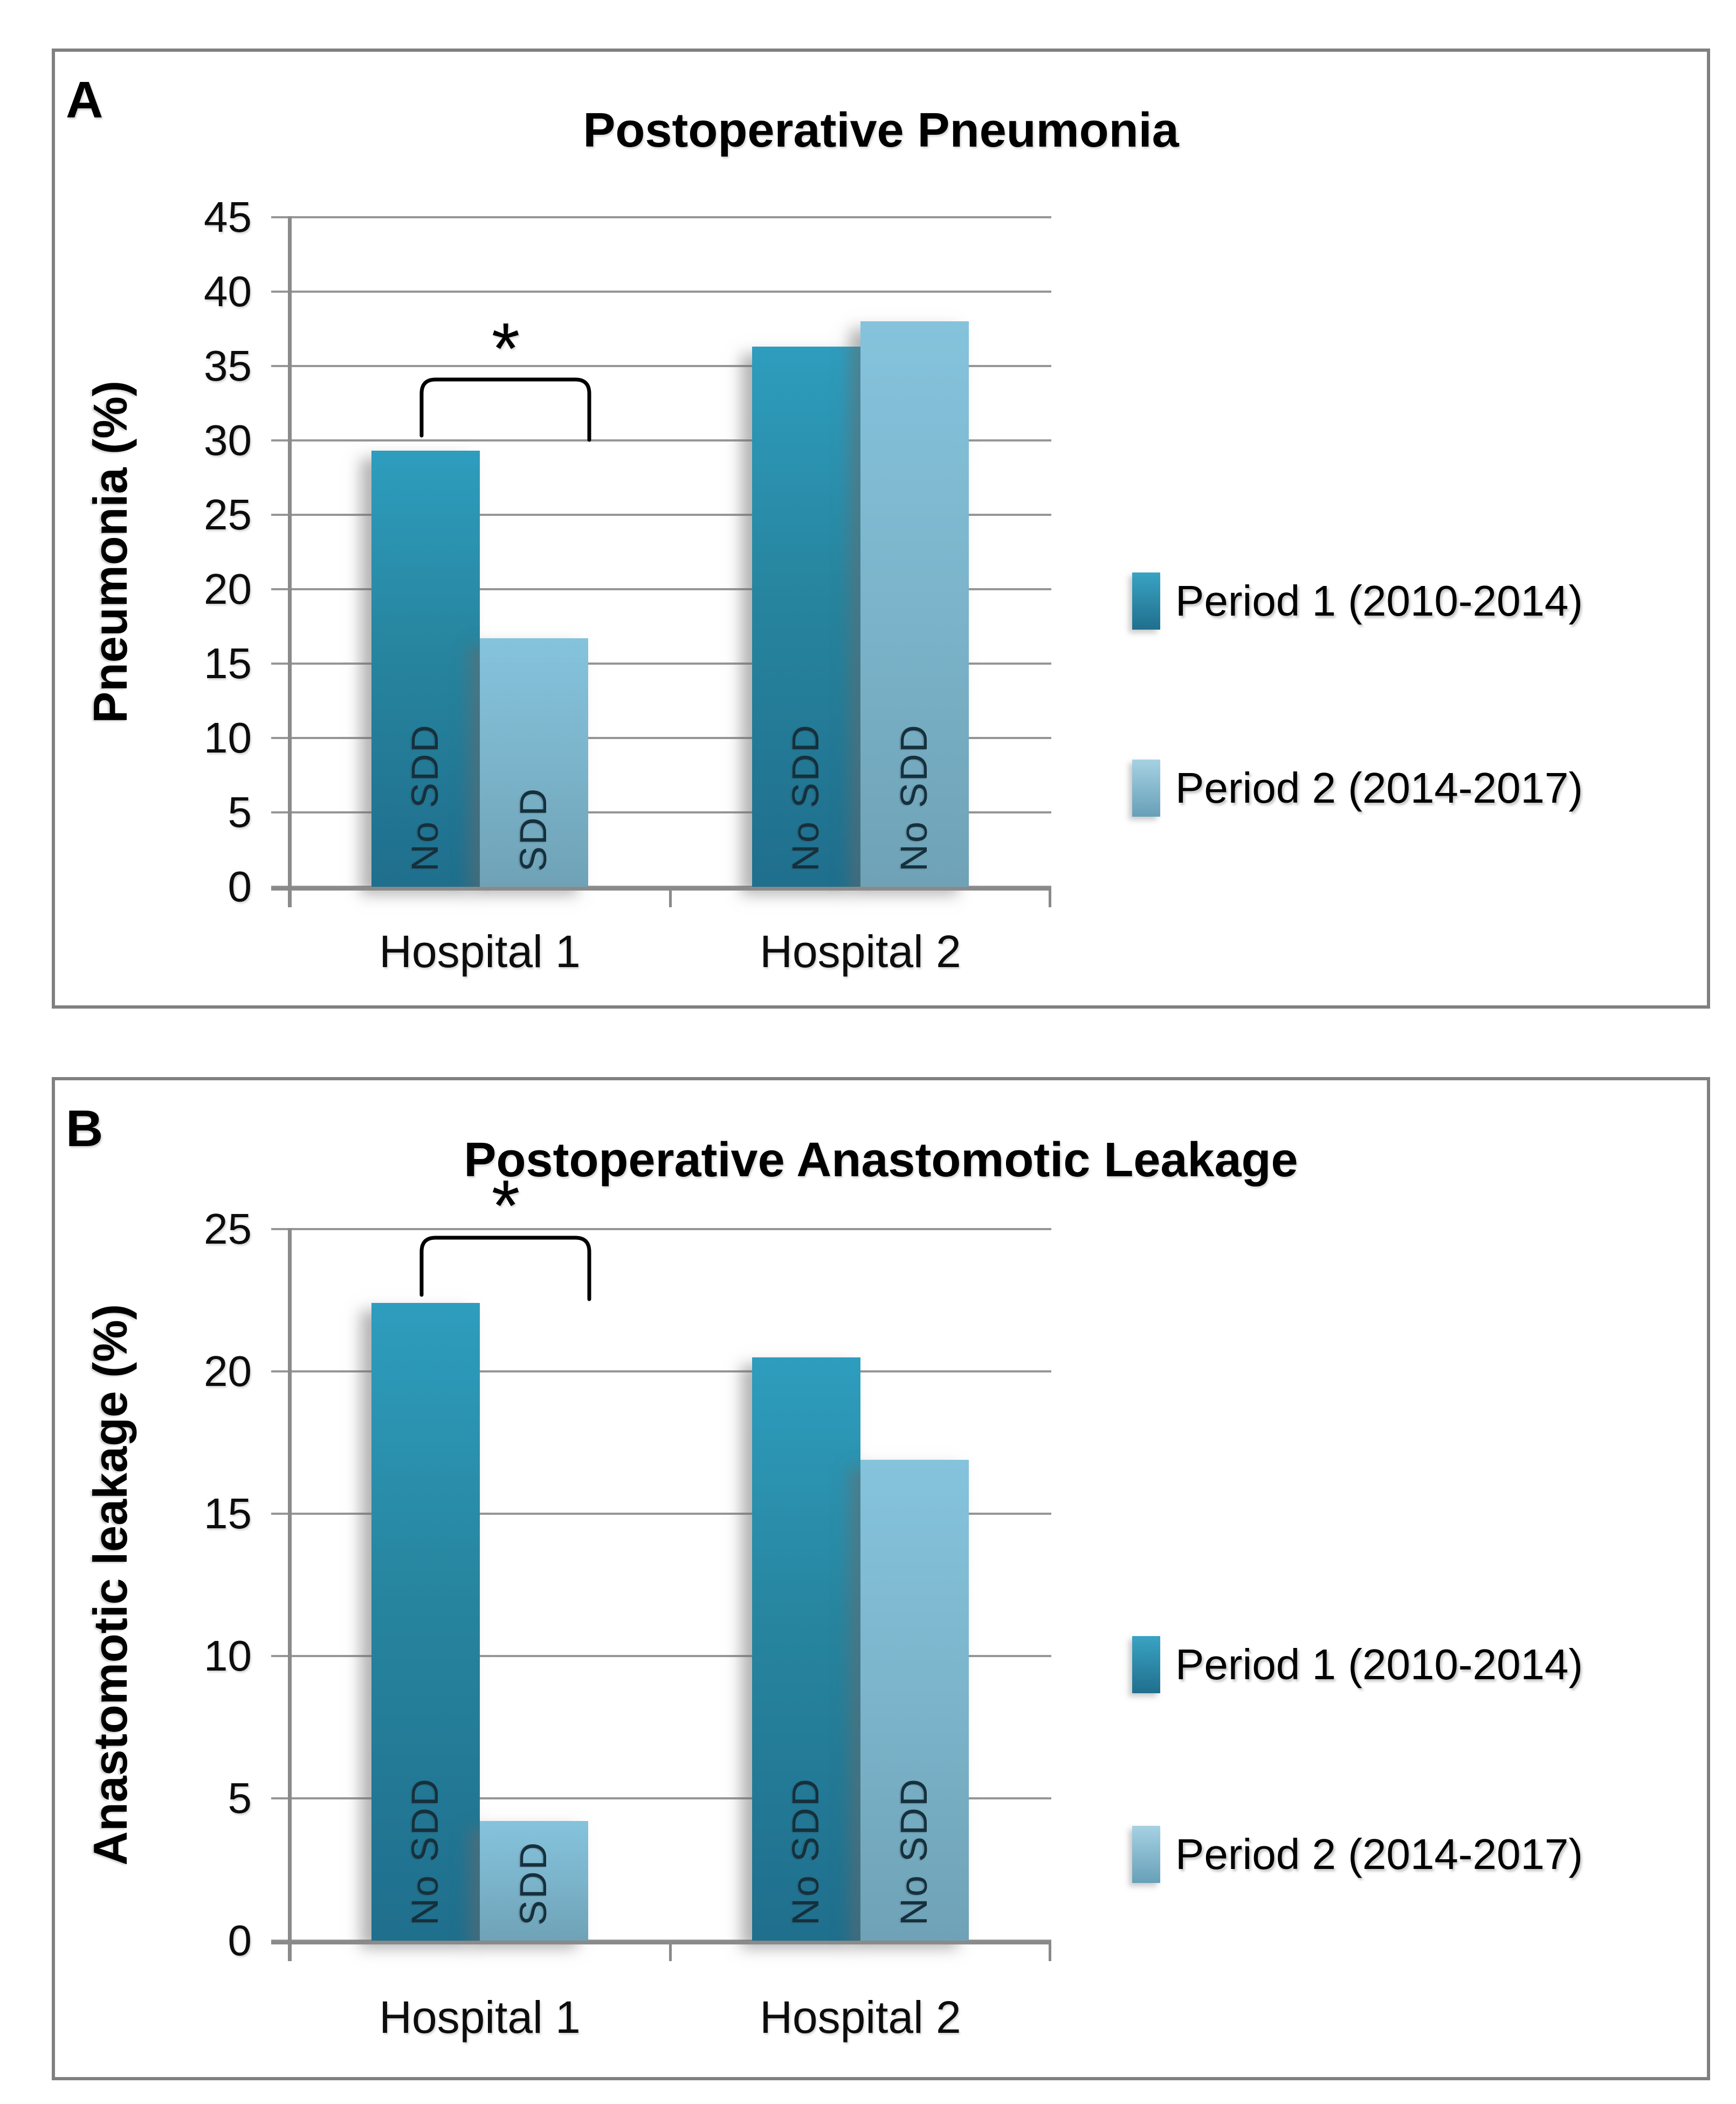 This screenshot has height=2104, width=1736. I want to click on panel-b-letter: B, so click(85, 1128).